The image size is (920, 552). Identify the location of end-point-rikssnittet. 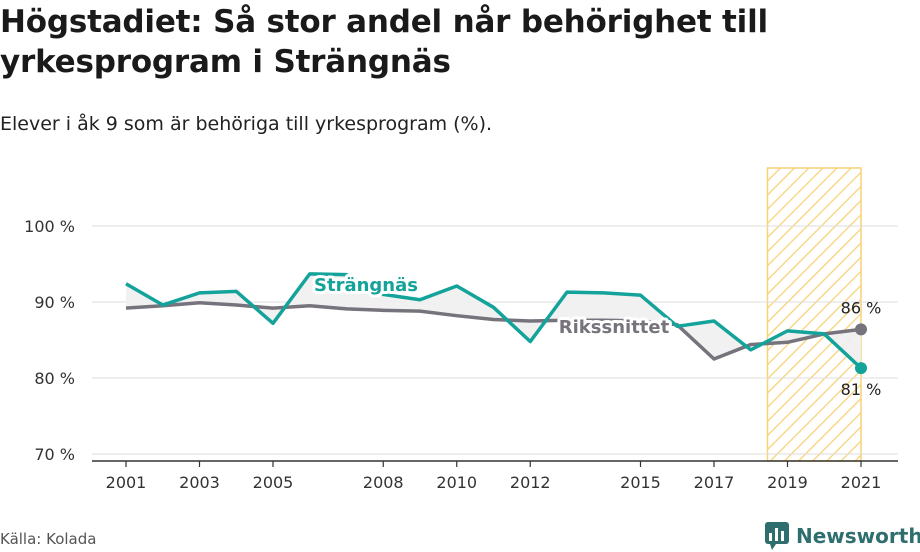
(861, 329).